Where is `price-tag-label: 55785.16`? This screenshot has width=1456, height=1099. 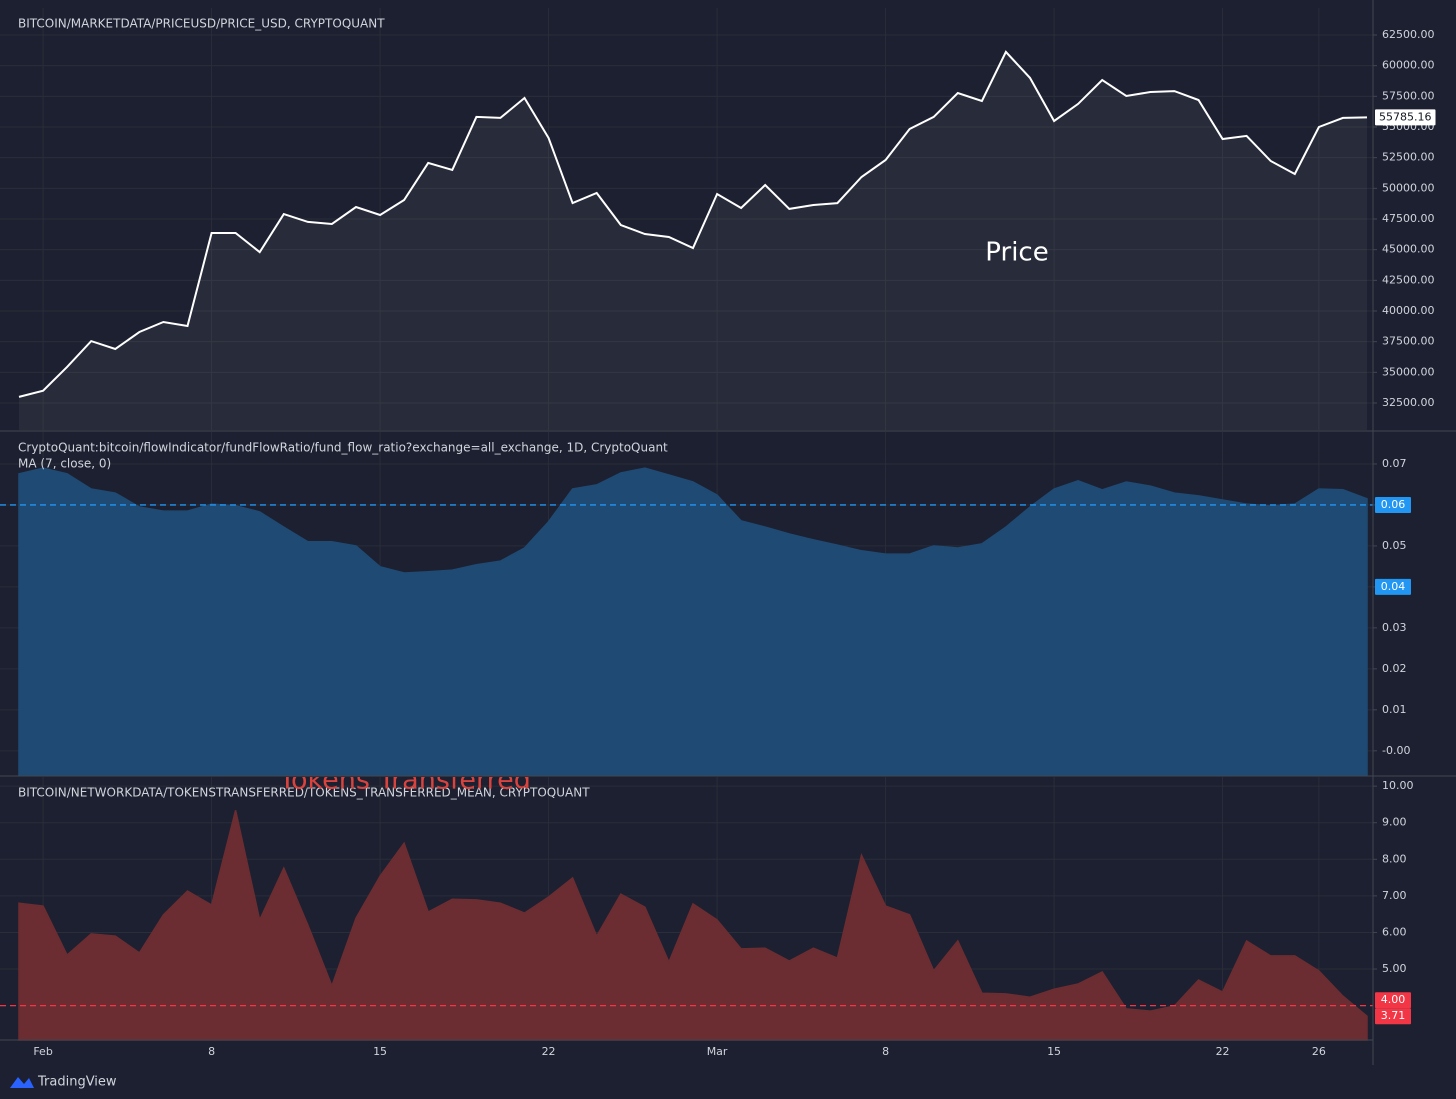 price-tag-label: 55785.16 is located at coordinates (1405, 116).